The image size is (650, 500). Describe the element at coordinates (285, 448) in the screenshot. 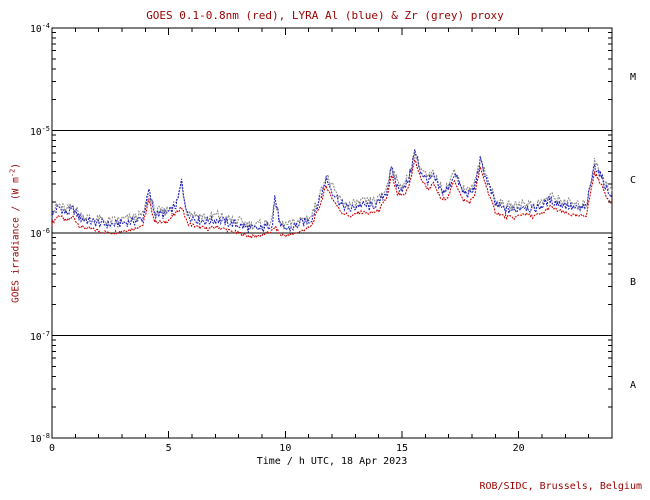

I see `x-tick-label: 10` at that location.